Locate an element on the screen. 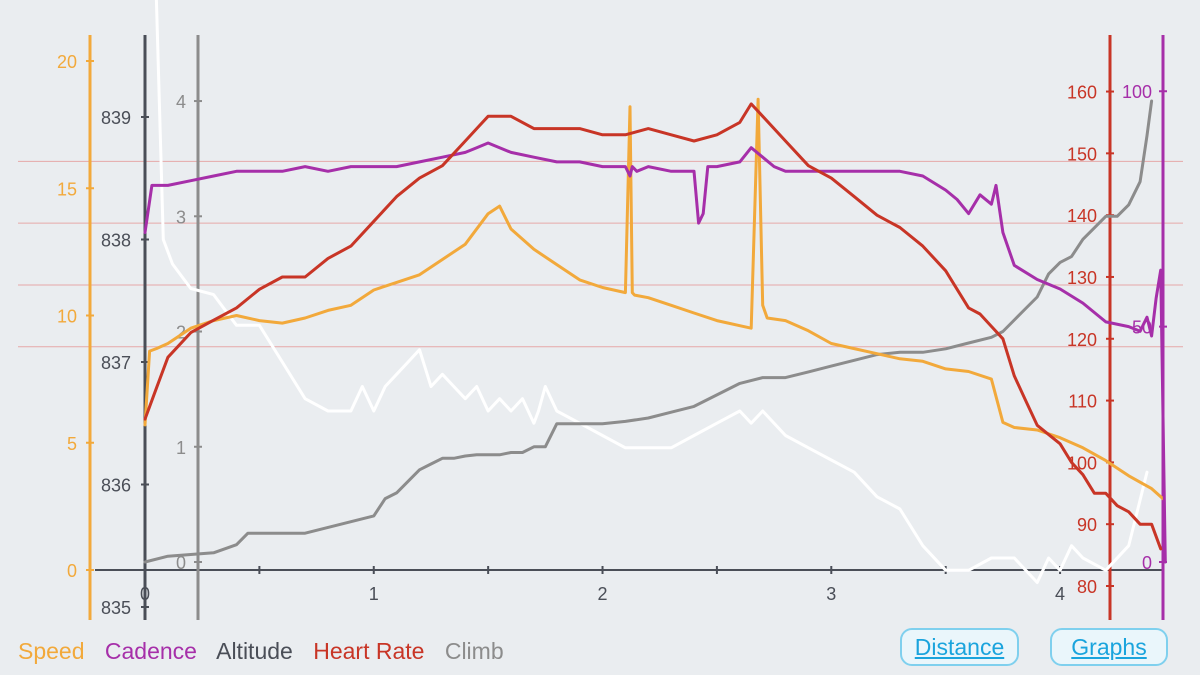 The width and height of the screenshot is (1200, 675). climb-tick-label: 2 is located at coordinates (181, 333).